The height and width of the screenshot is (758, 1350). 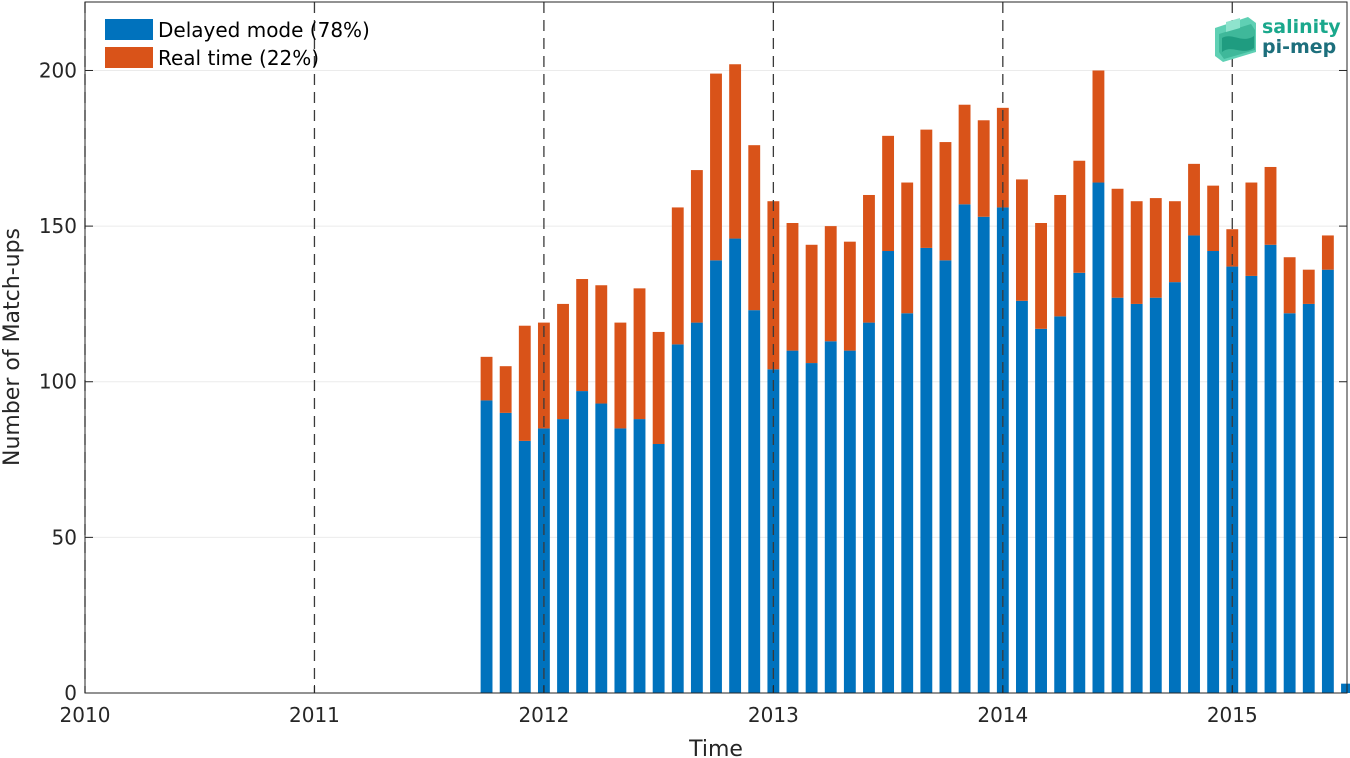 What do you see at coordinates (314, 715) in the screenshot?
I see `x-tick-label-2011: 2011` at bounding box center [314, 715].